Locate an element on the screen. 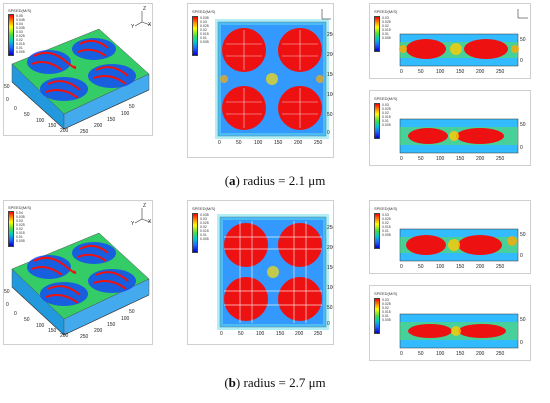 This screenshot has width=550, height=403. legend-value: 0.05 is located at coordinates (19, 16).